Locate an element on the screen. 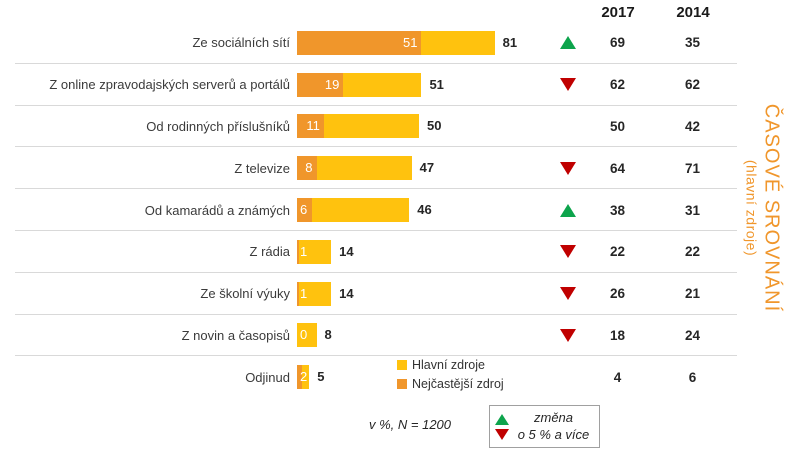 The height and width of the screenshot is (454, 800). change-up-icon is located at coordinates (567, 43).